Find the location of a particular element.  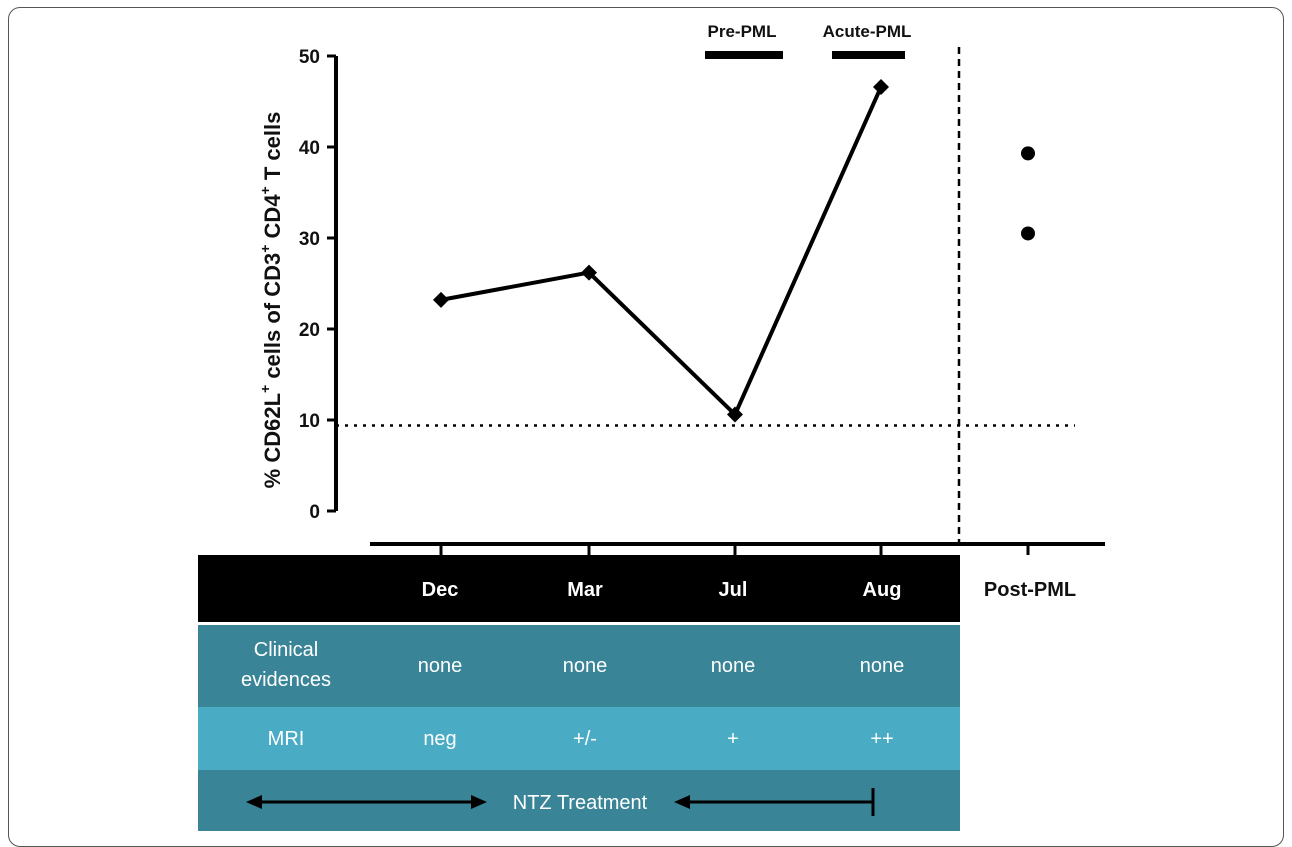

row-label-mri: MRI is located at coordinates (286, 739).